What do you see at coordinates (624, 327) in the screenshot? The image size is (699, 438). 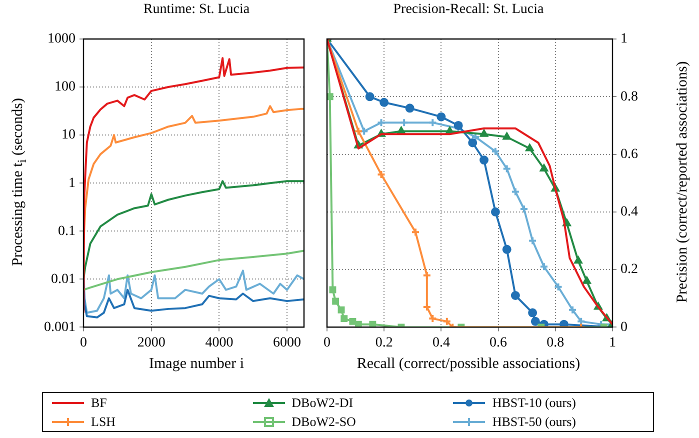 I see `y2-tick-label: 0` at bounding box center [624, 327].